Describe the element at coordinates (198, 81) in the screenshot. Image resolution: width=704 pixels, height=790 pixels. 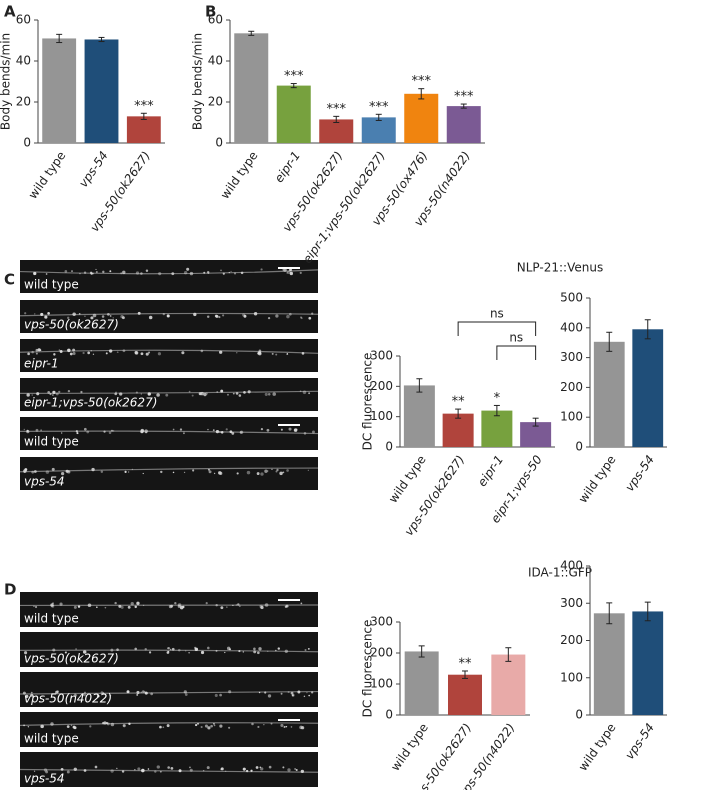
I see `y-axis-label: Body bends/min` at that location.